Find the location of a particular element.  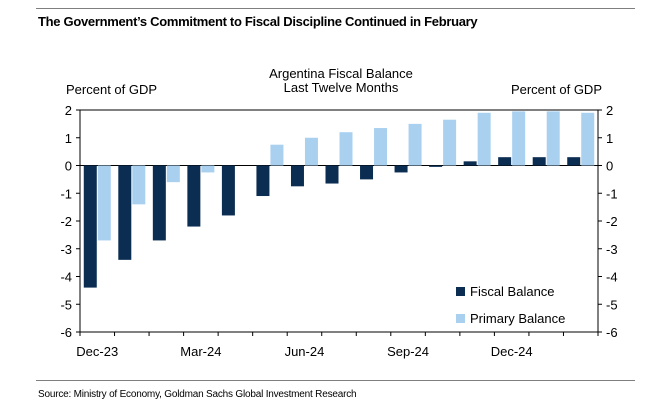

y-tick-label-left: 0 is located at coordinates (68, 166).